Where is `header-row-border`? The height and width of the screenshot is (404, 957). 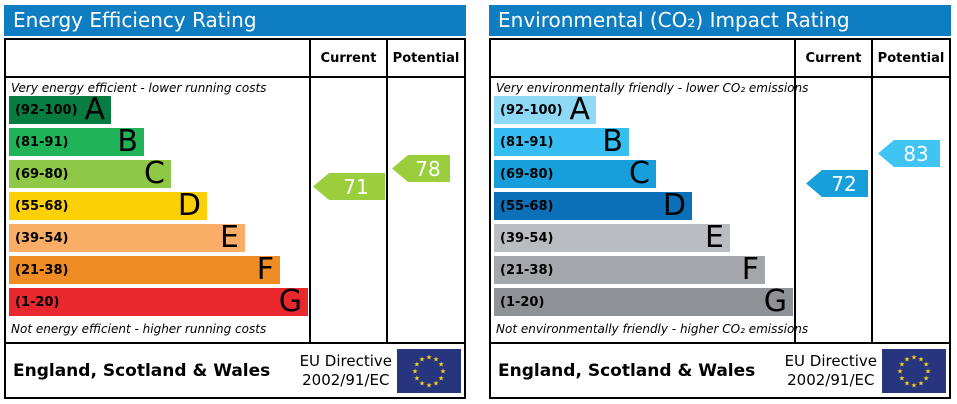
header-row-border is located at coordinates (235, 77).